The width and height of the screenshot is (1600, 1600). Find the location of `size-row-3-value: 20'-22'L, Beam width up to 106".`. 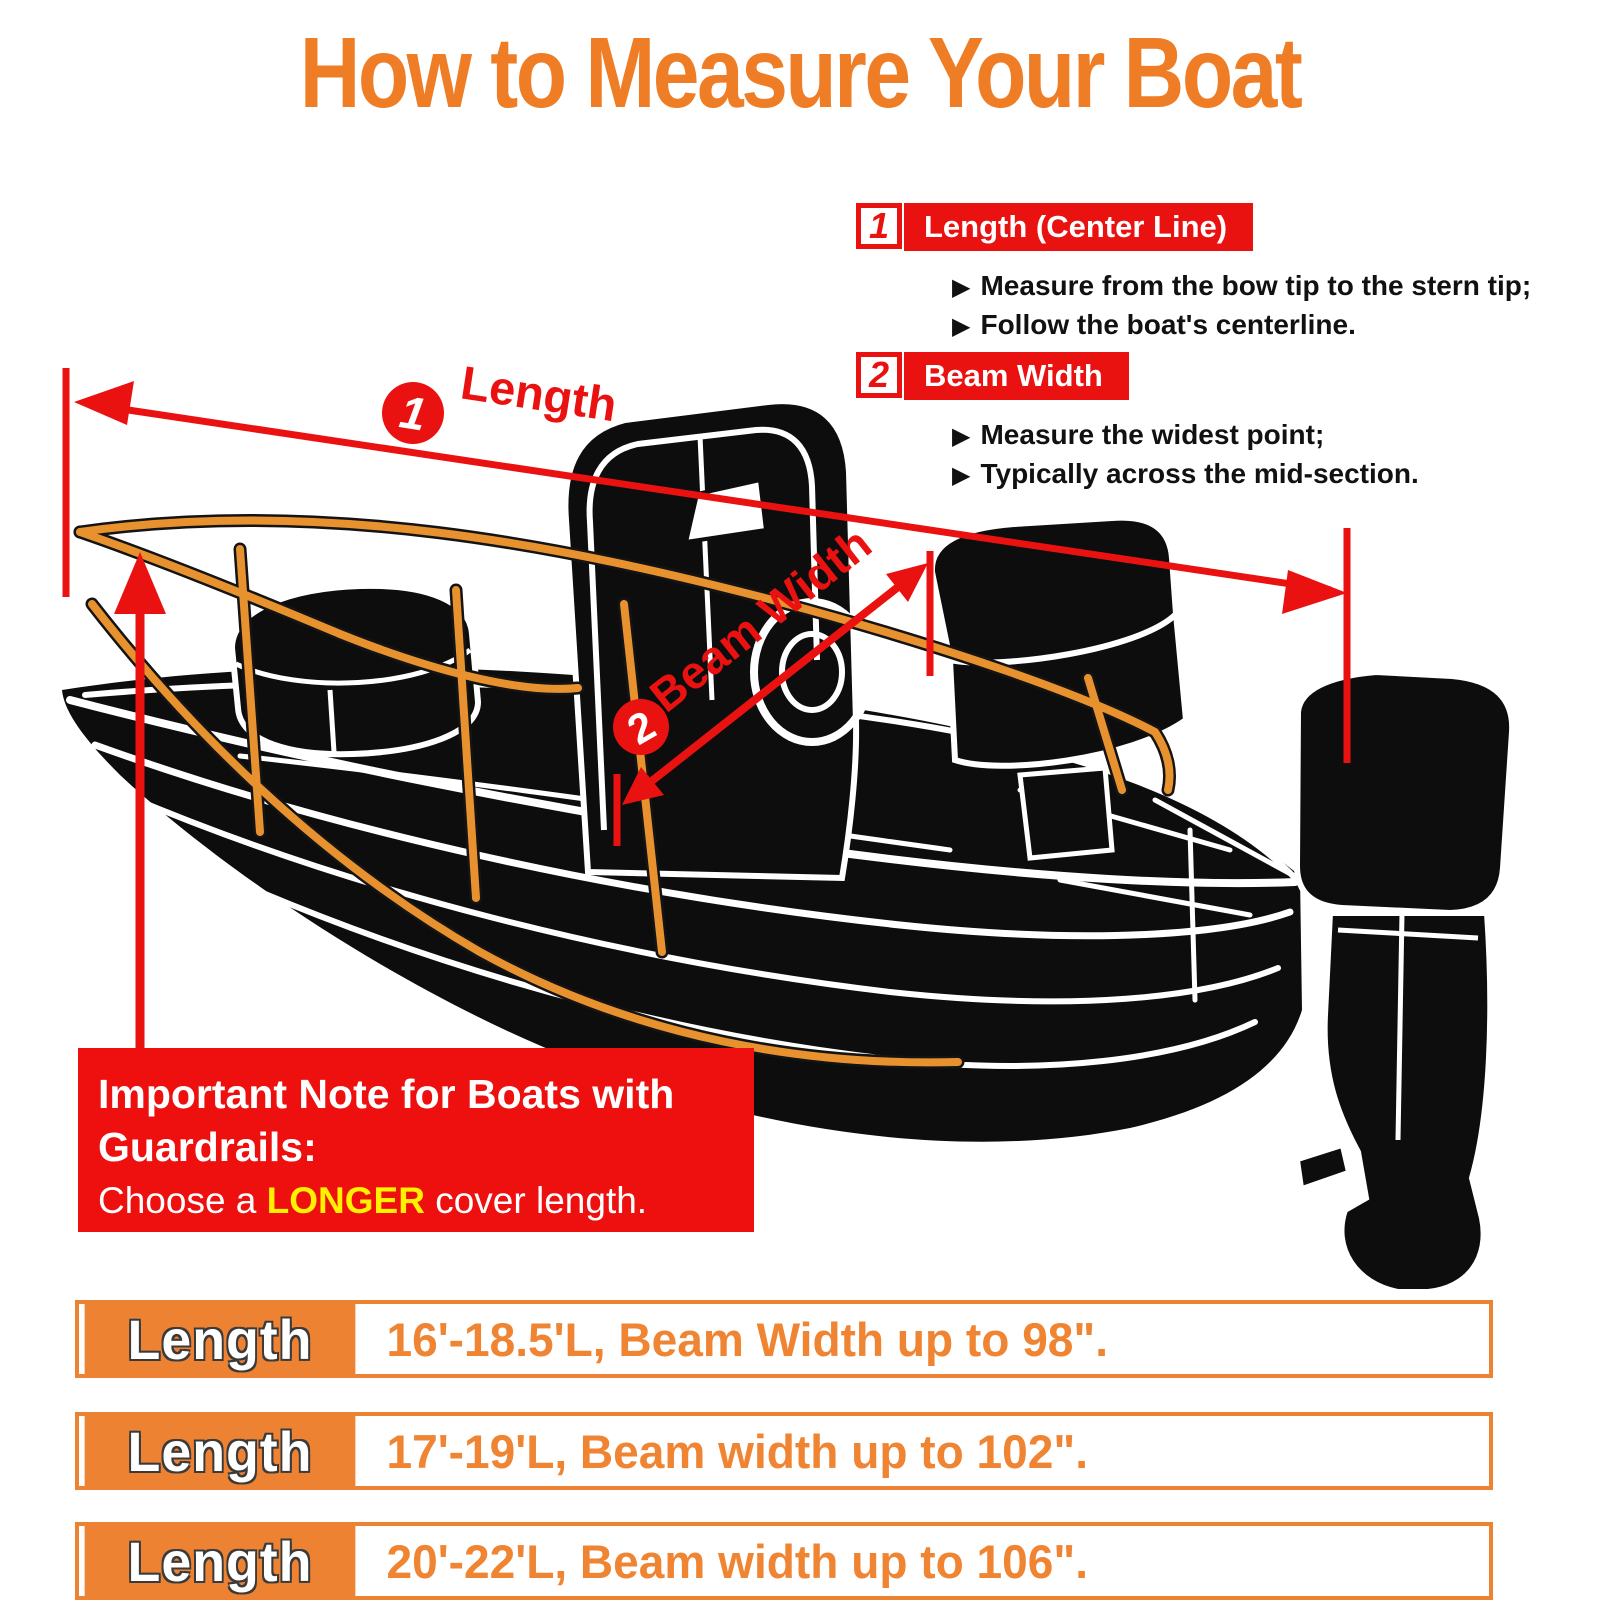

size-row-3-value: 20'-22'L, Beam width up to 106". is located at coordinates (737, 1561).